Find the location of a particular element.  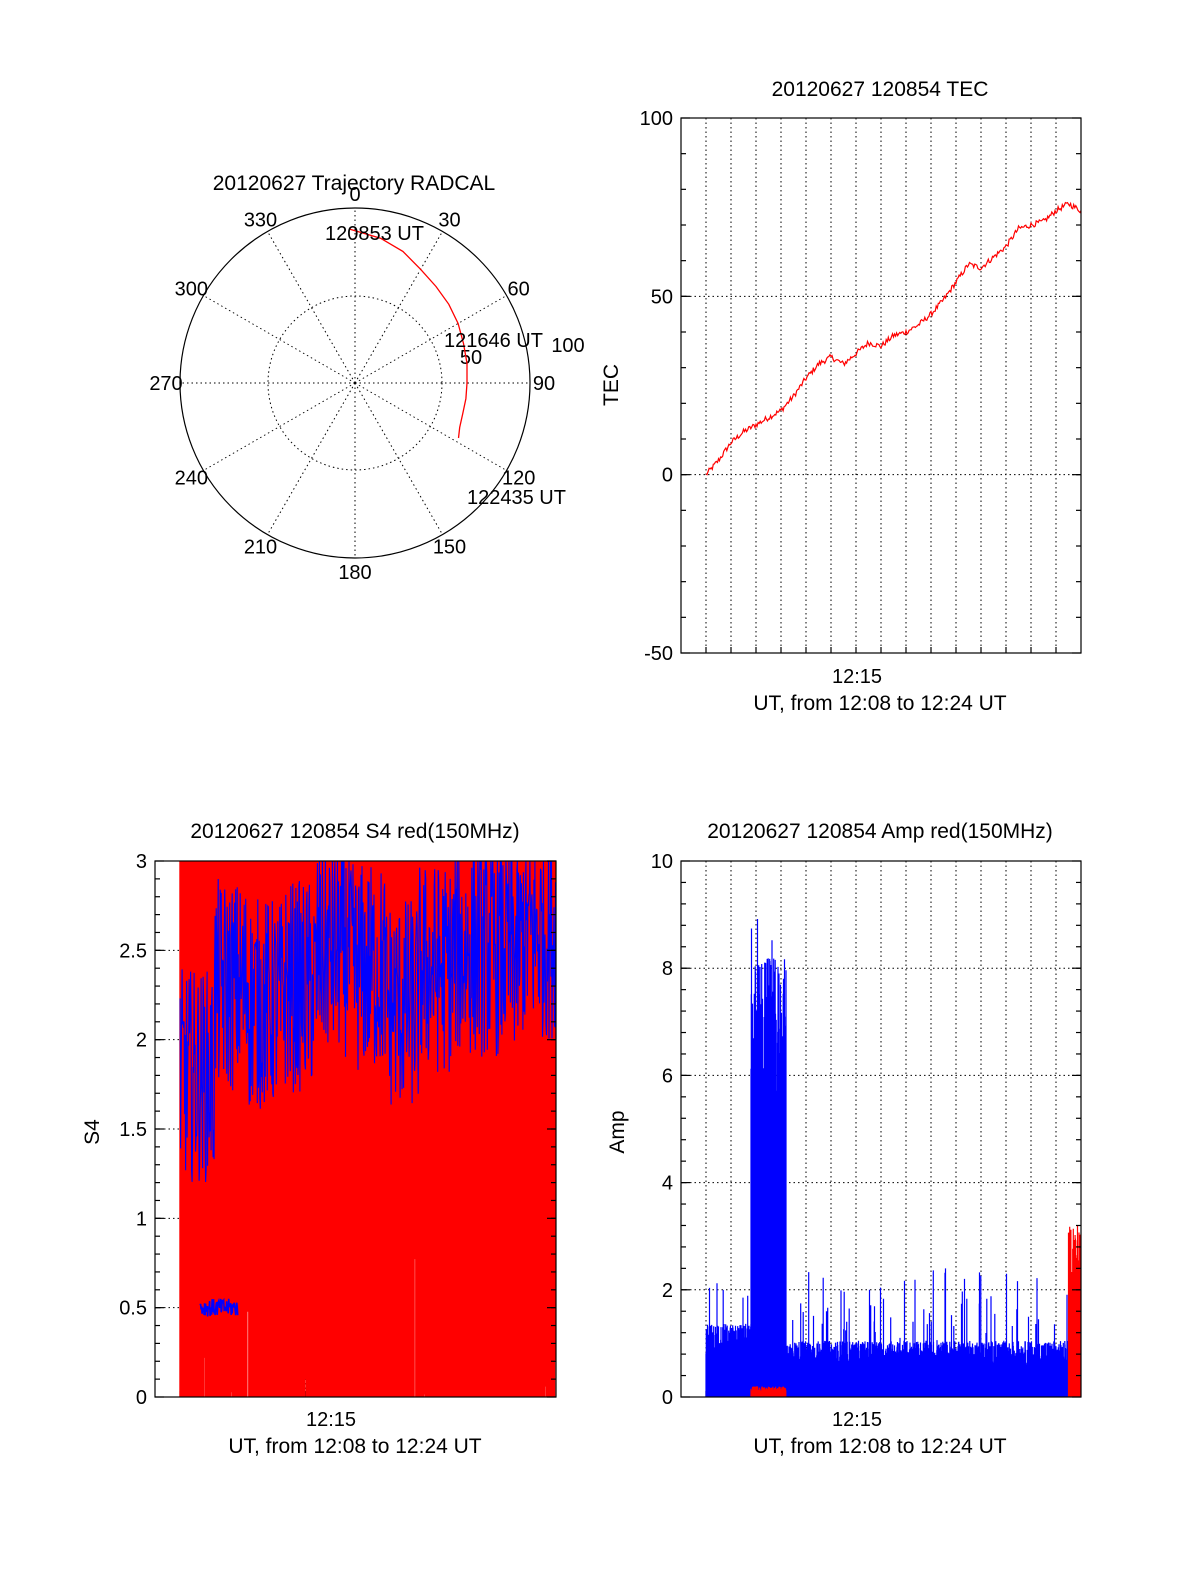

tec-y-ticks: 100 50 0 -50 is located at coordinates (860, 386).